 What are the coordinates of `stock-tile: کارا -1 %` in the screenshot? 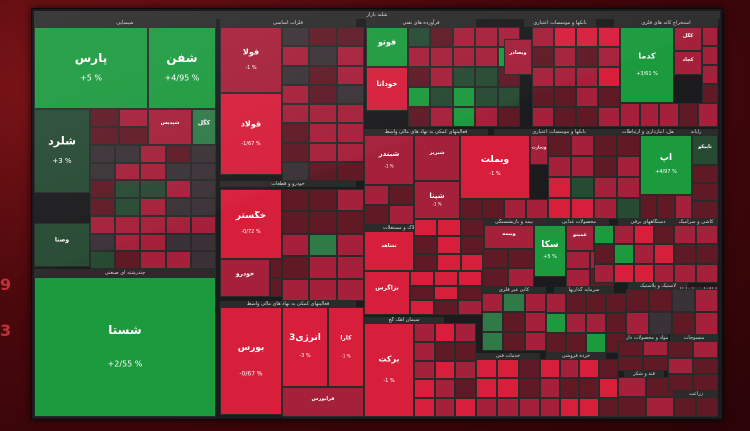 It's located at (346, 347).